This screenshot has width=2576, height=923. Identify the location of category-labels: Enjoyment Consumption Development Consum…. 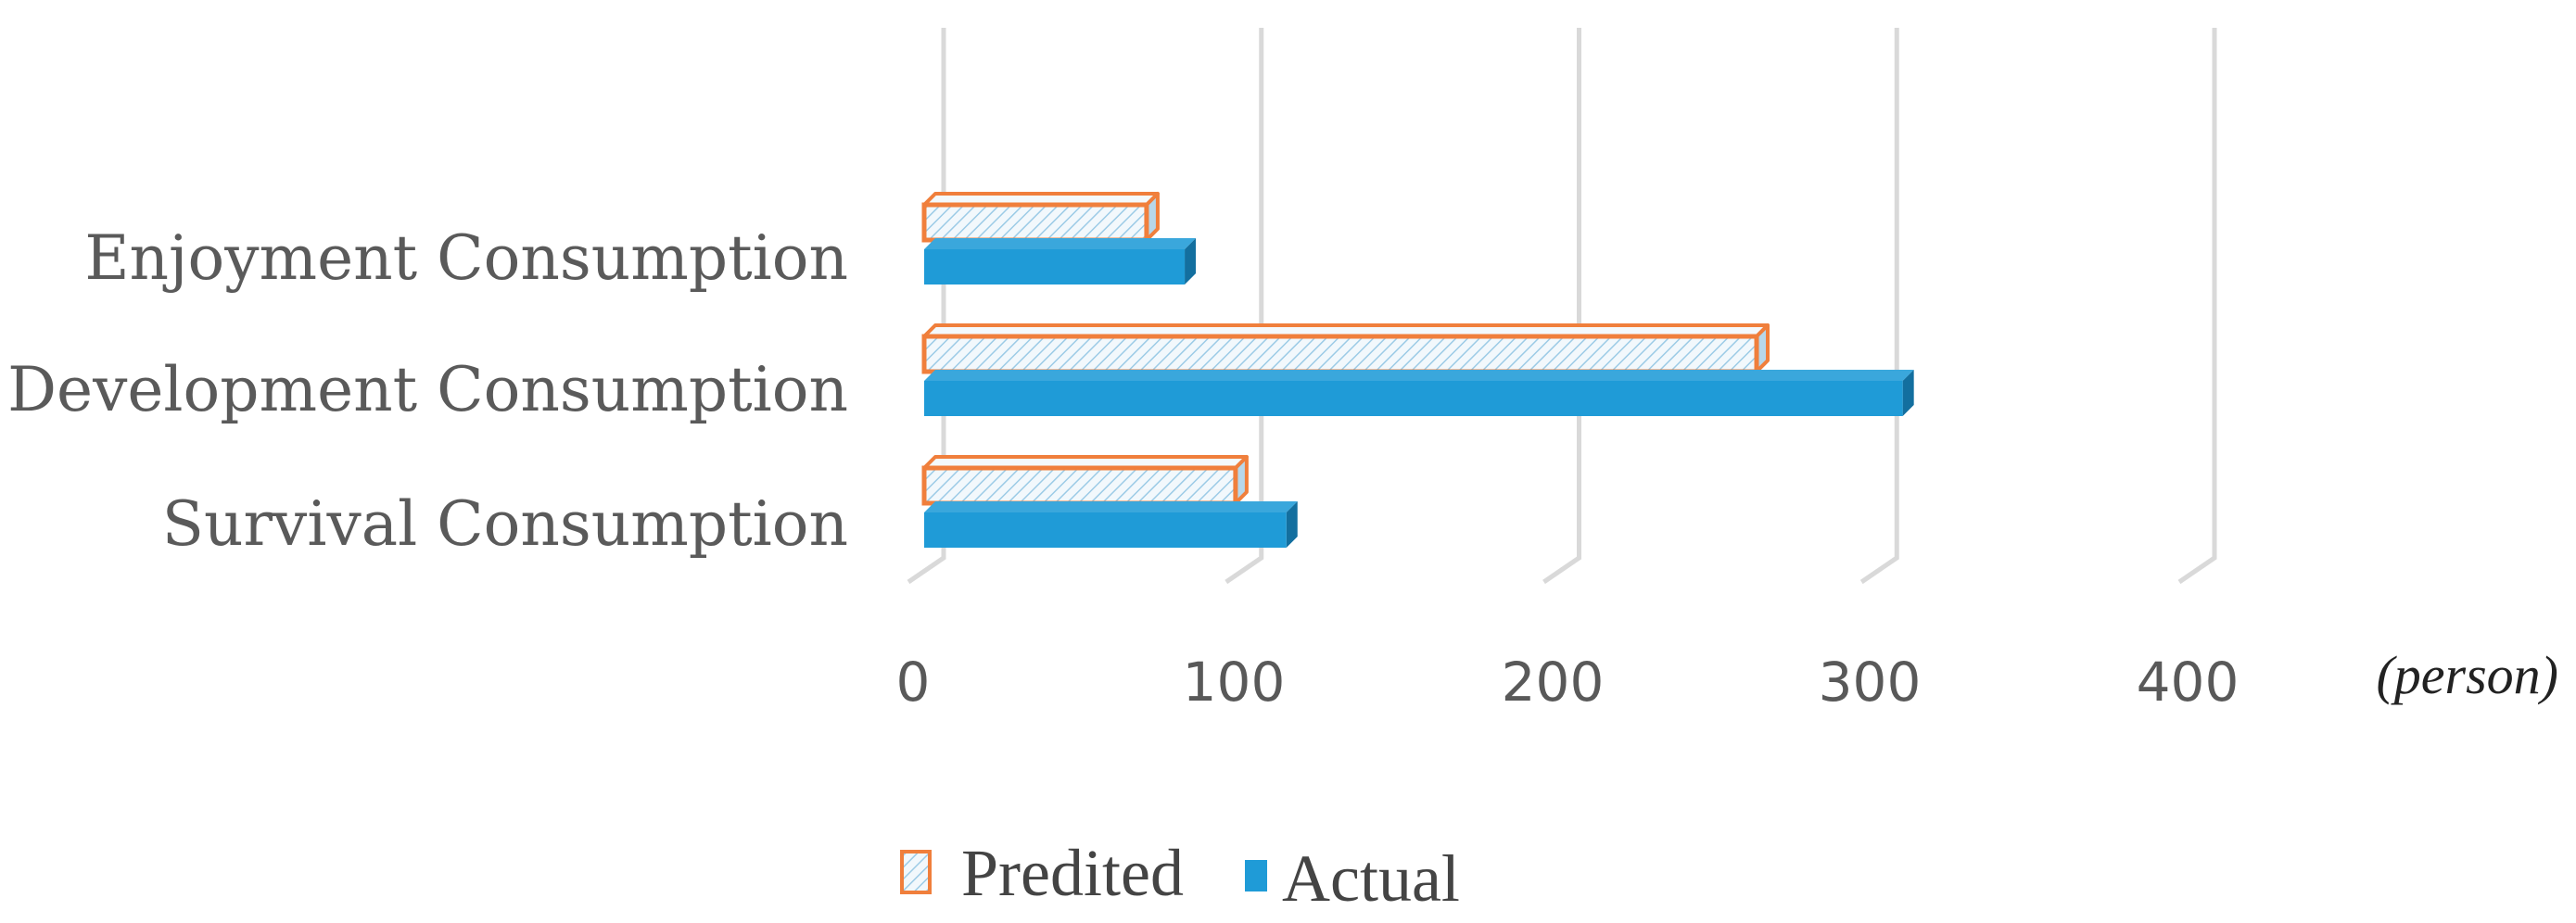
(427, 391).